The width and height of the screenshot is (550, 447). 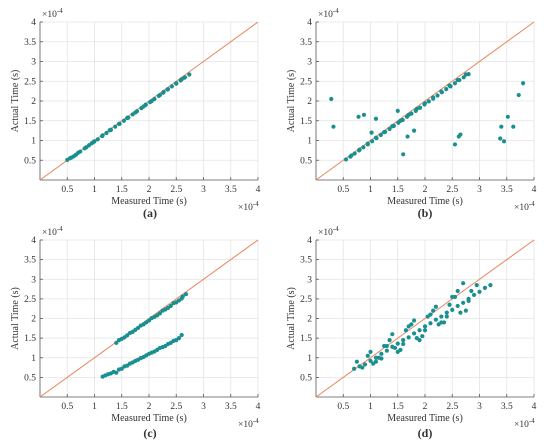 What do you see at coordinates (425, 318) in the screenshot?
I see `reference-line` at bounding box center [425, 318].